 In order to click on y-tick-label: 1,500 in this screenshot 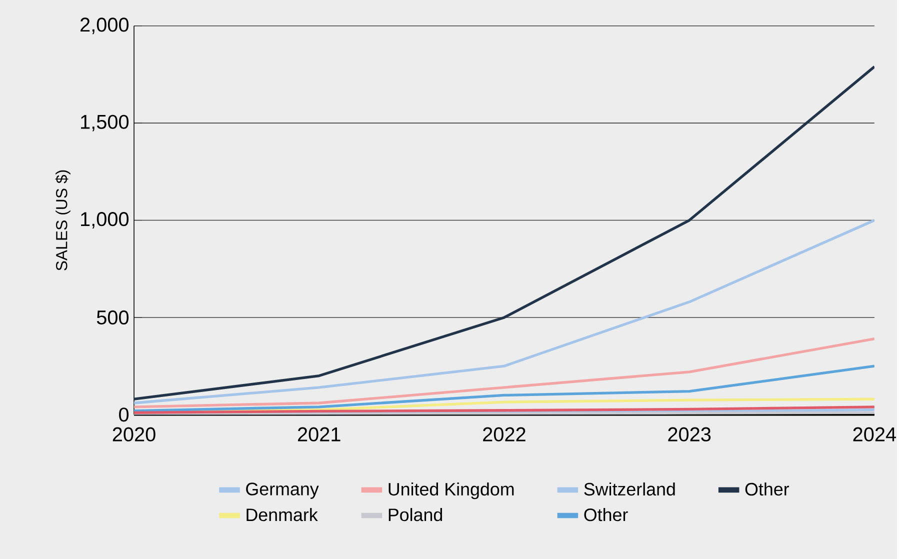, I will do `click(105, 123)`.